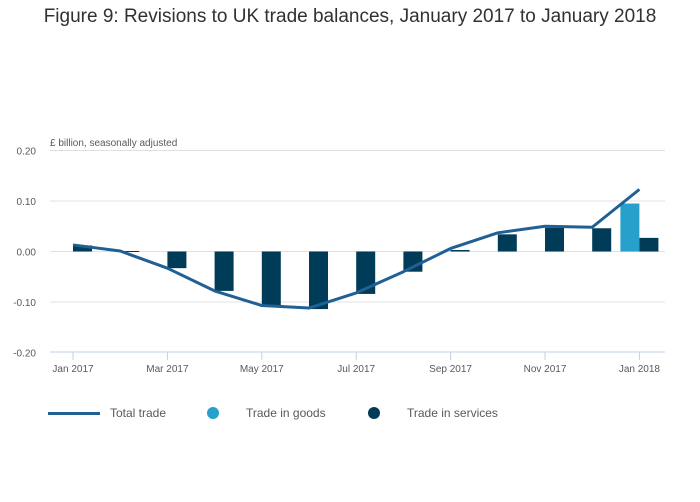 This screenshot has width=700, height=502. What do you see at coordinates (74, 413) in the screenshot?
I see `line-swatch-icon` at bounding box center [74, 413].